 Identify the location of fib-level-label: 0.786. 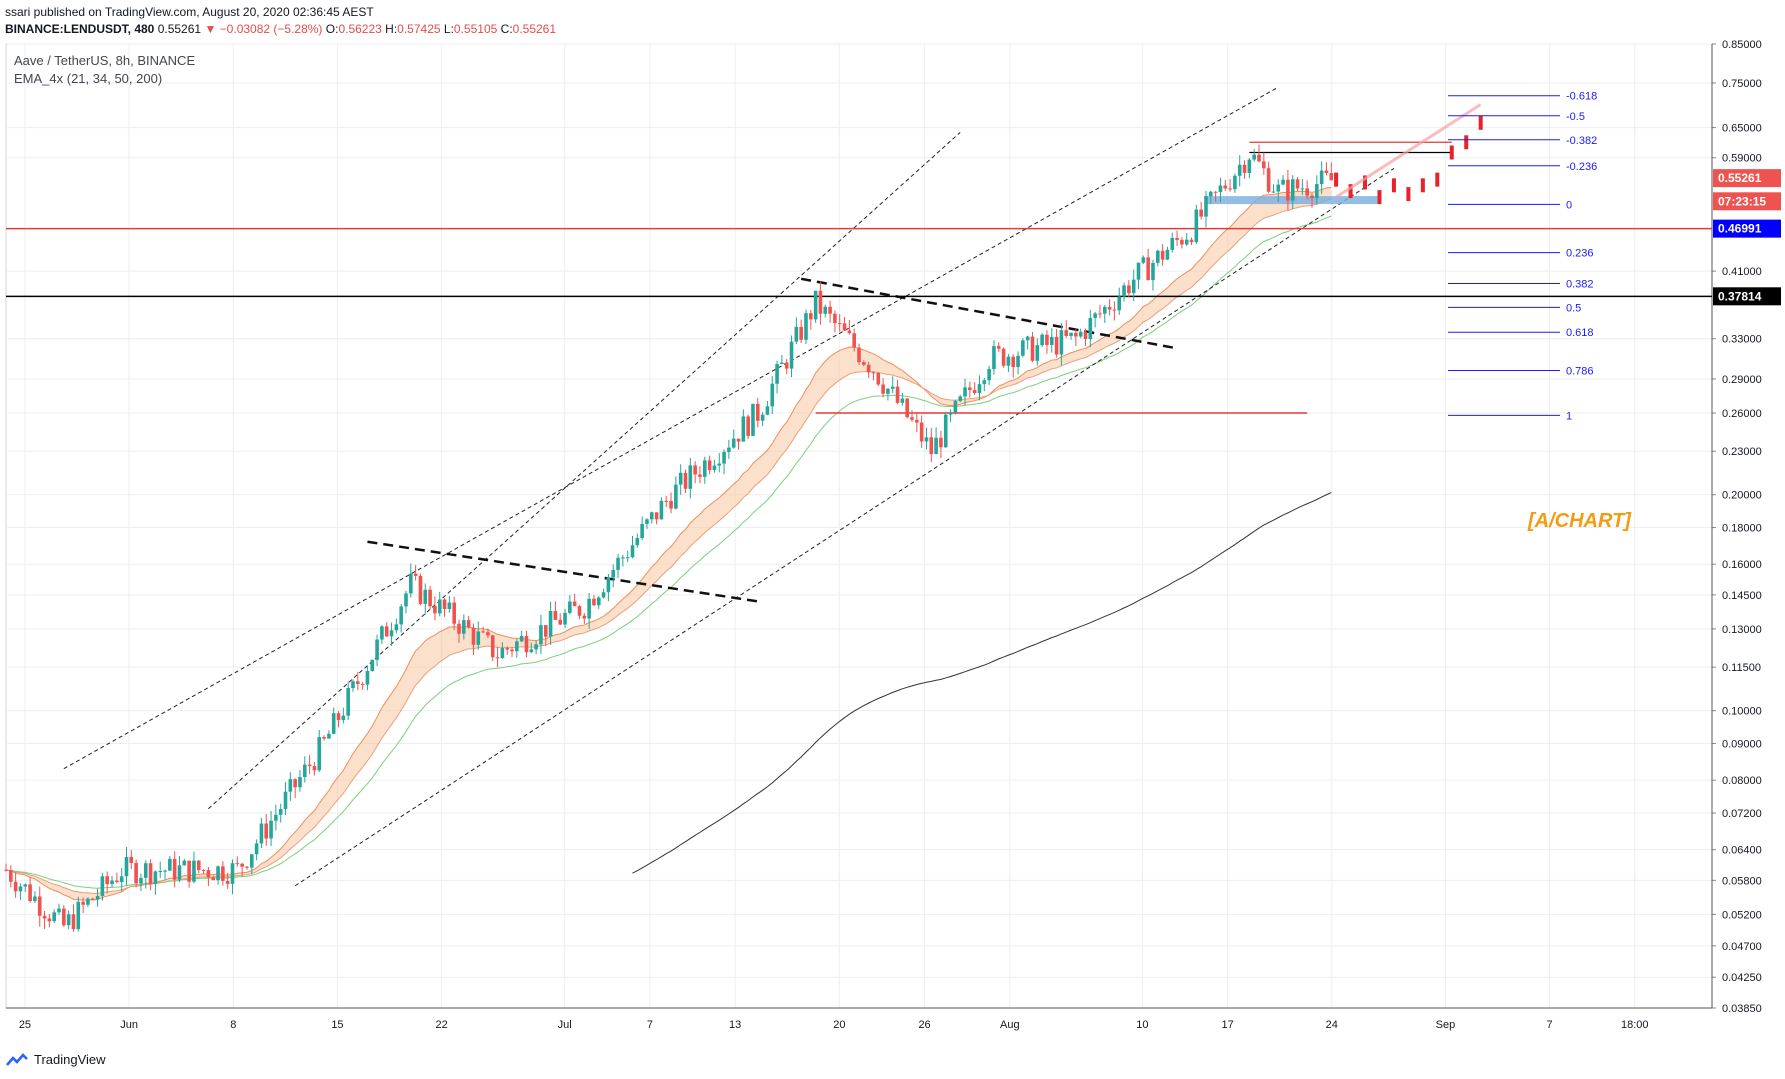
(1580, 372).